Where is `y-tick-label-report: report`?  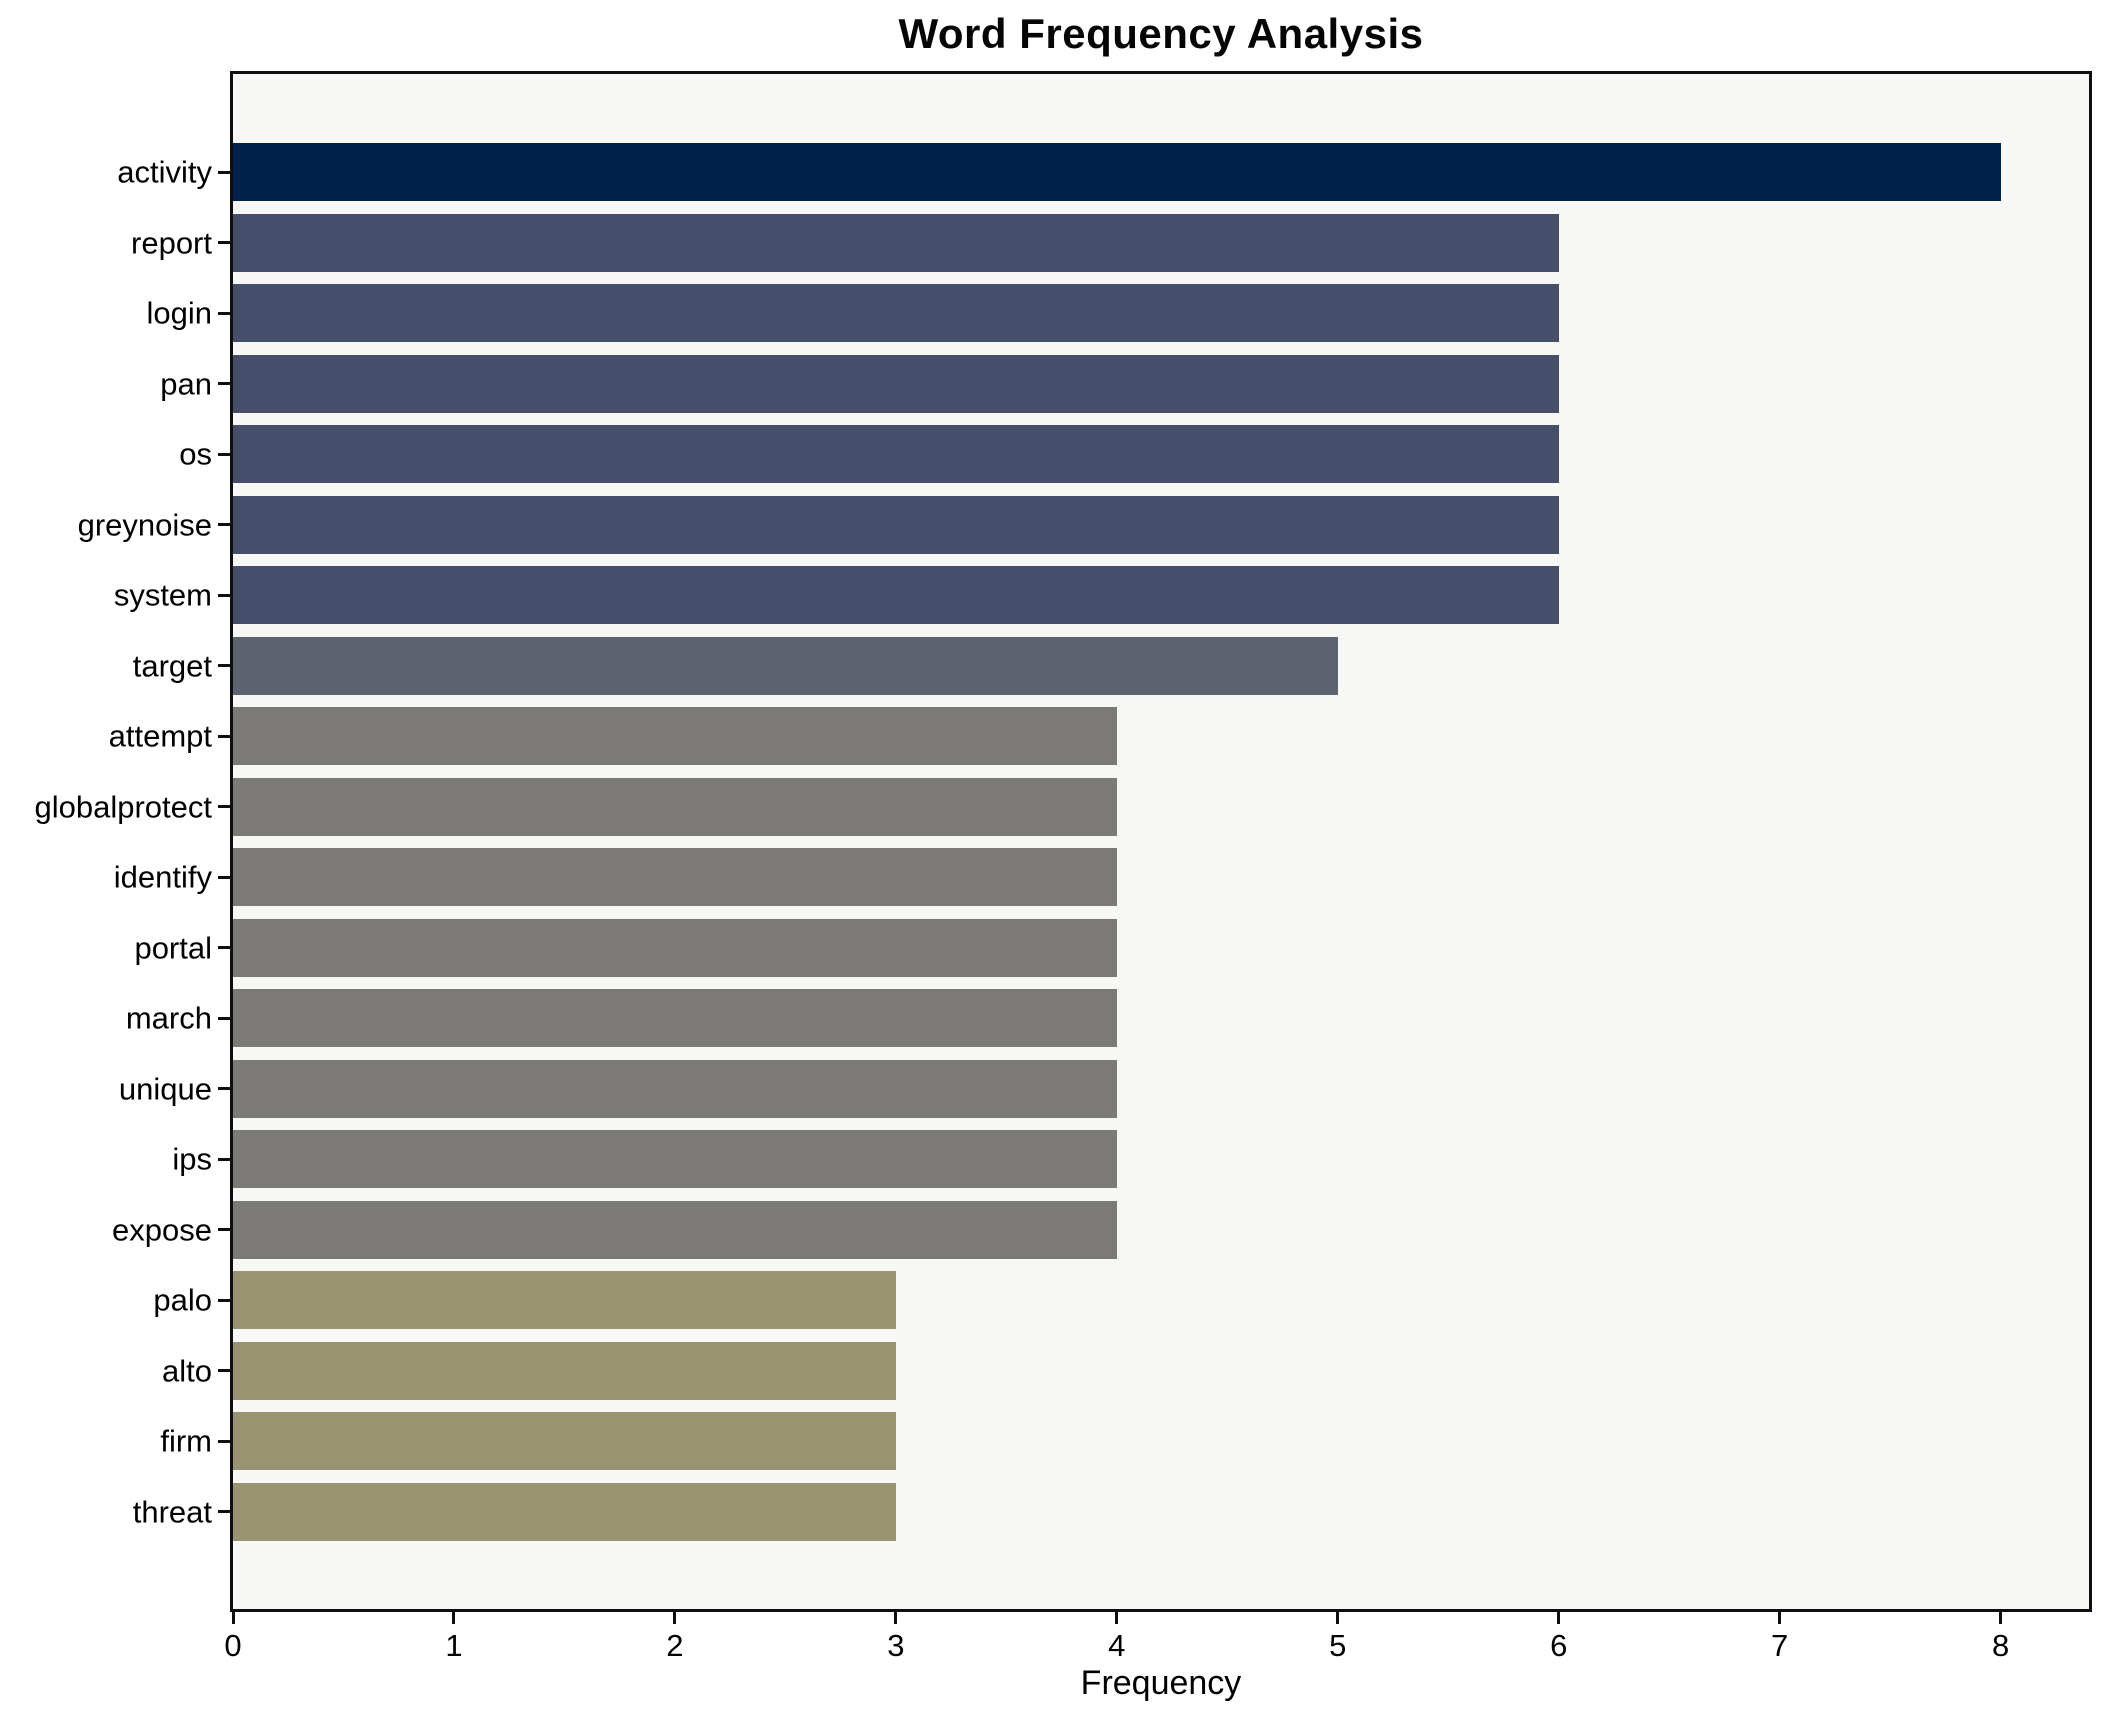
y-tick-label-report: report is located at coordinates (171, 243).